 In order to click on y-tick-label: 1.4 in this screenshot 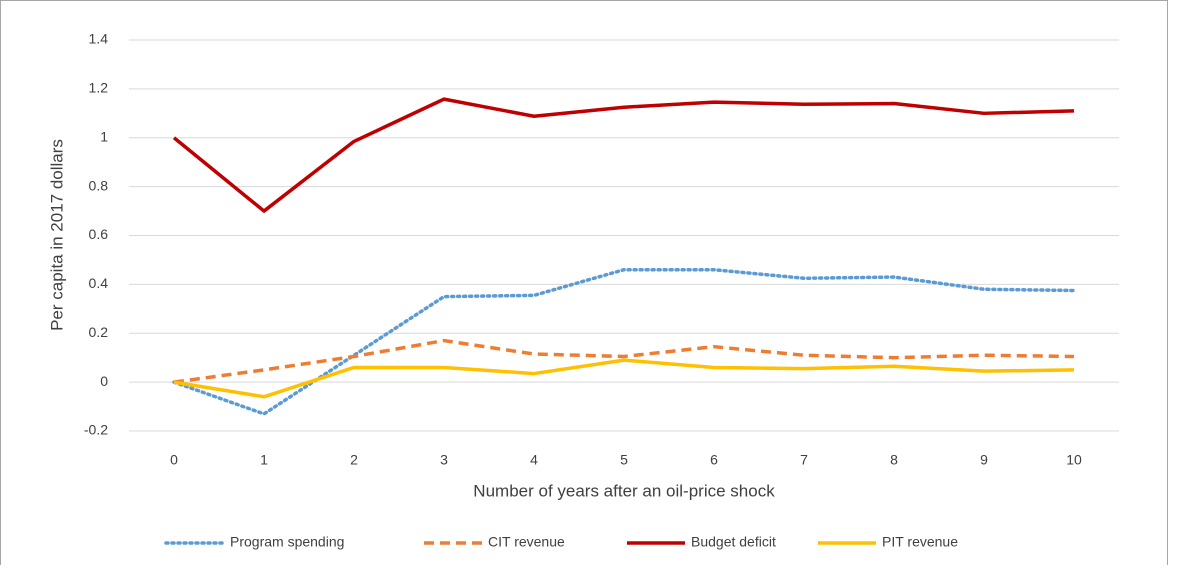, I will do `click(99, 39)`.